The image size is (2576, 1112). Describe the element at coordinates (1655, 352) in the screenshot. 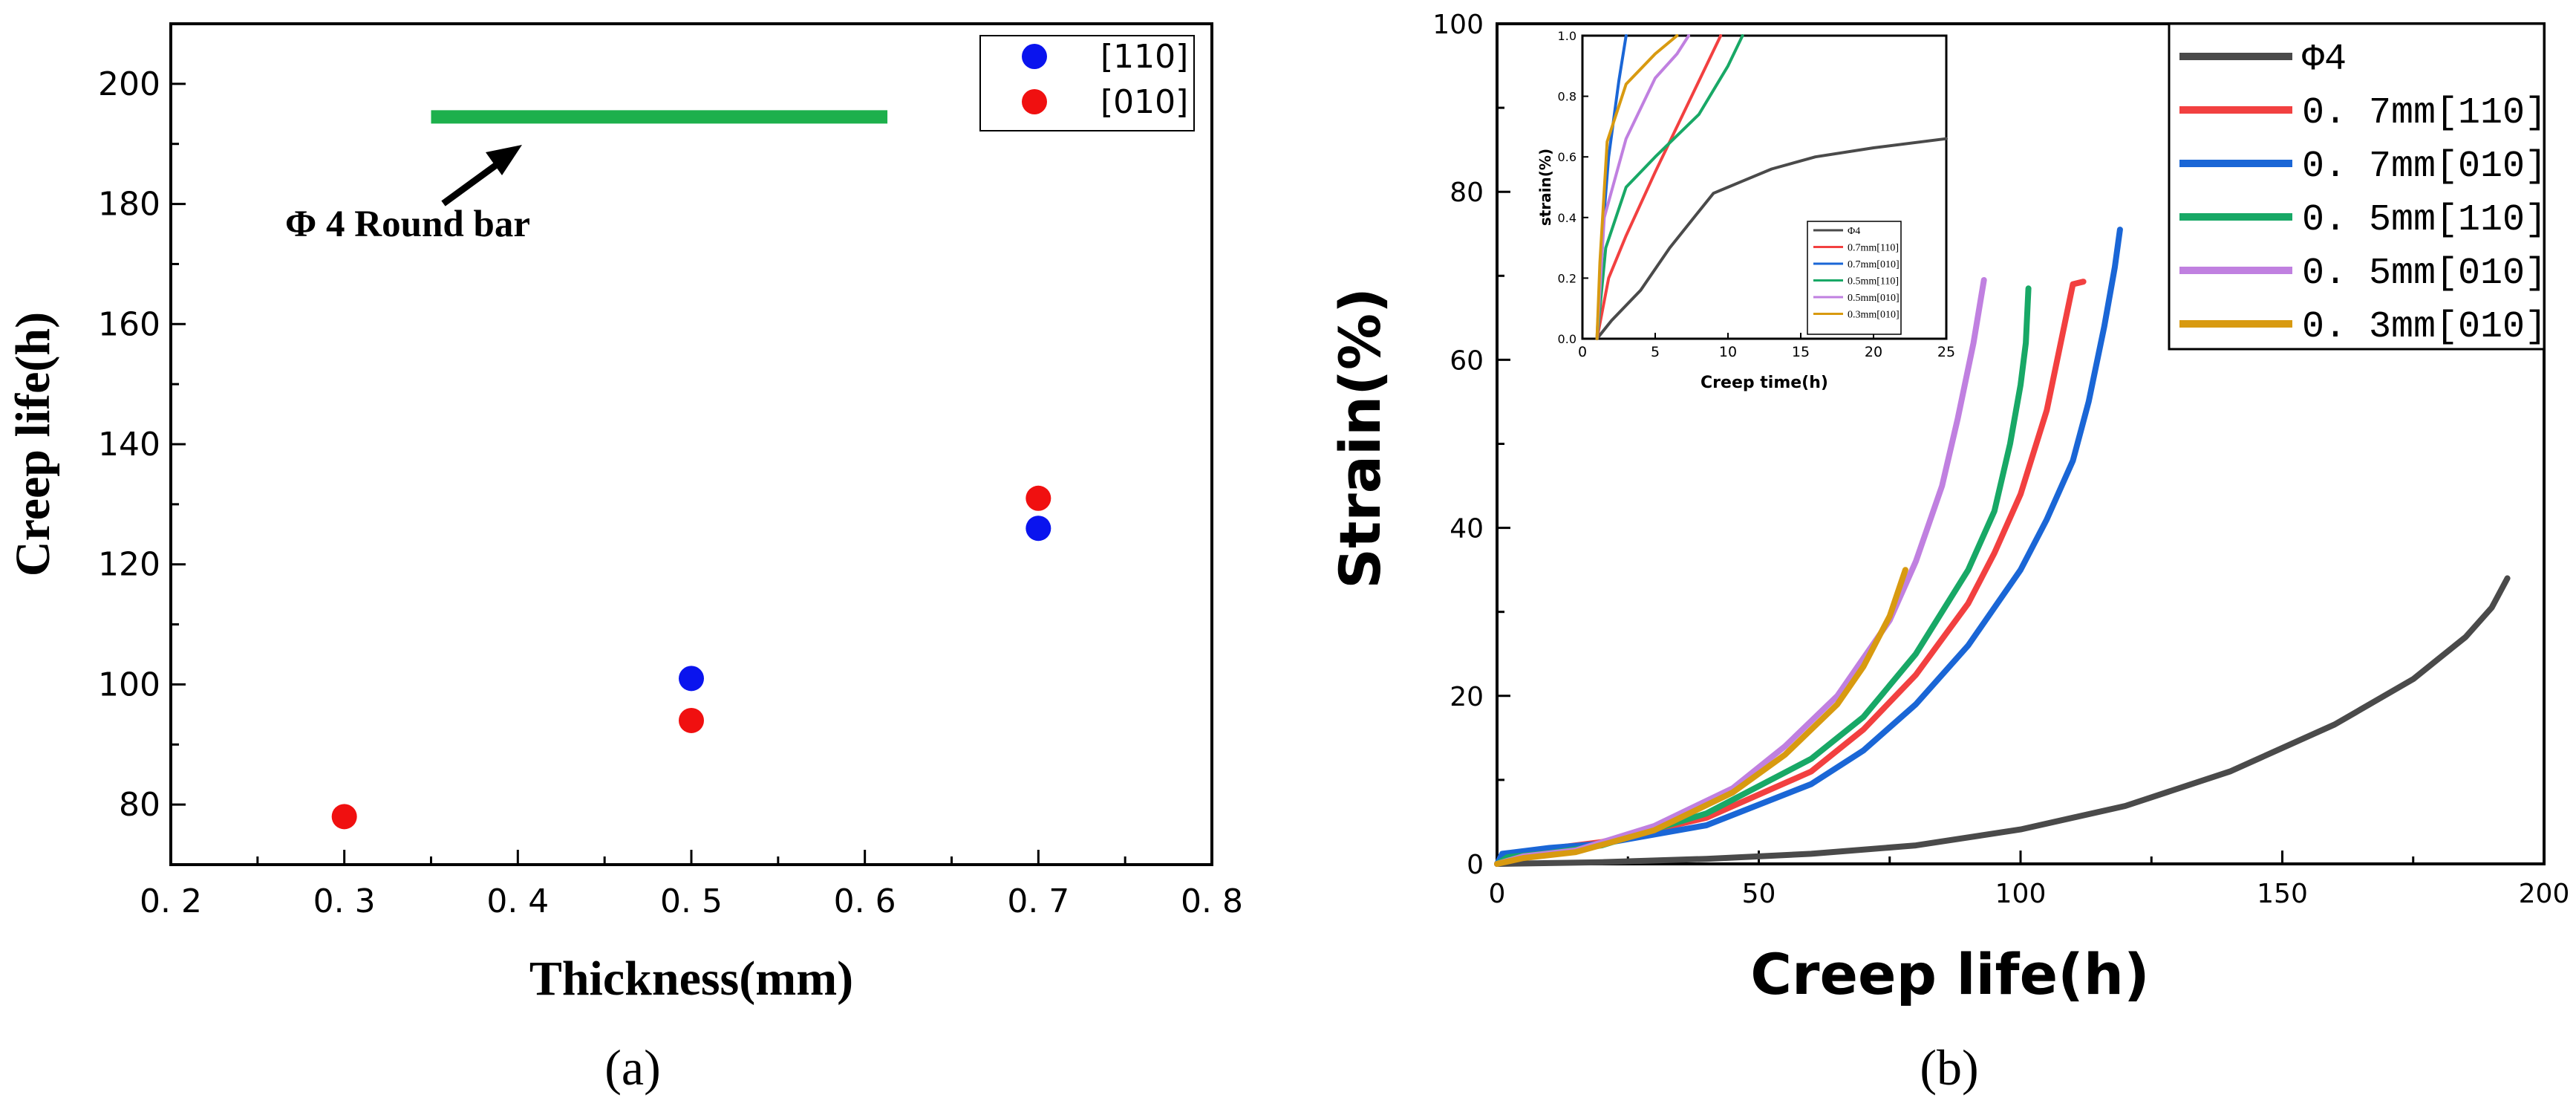

I see `inset-x-tick-label: 5` at that location.